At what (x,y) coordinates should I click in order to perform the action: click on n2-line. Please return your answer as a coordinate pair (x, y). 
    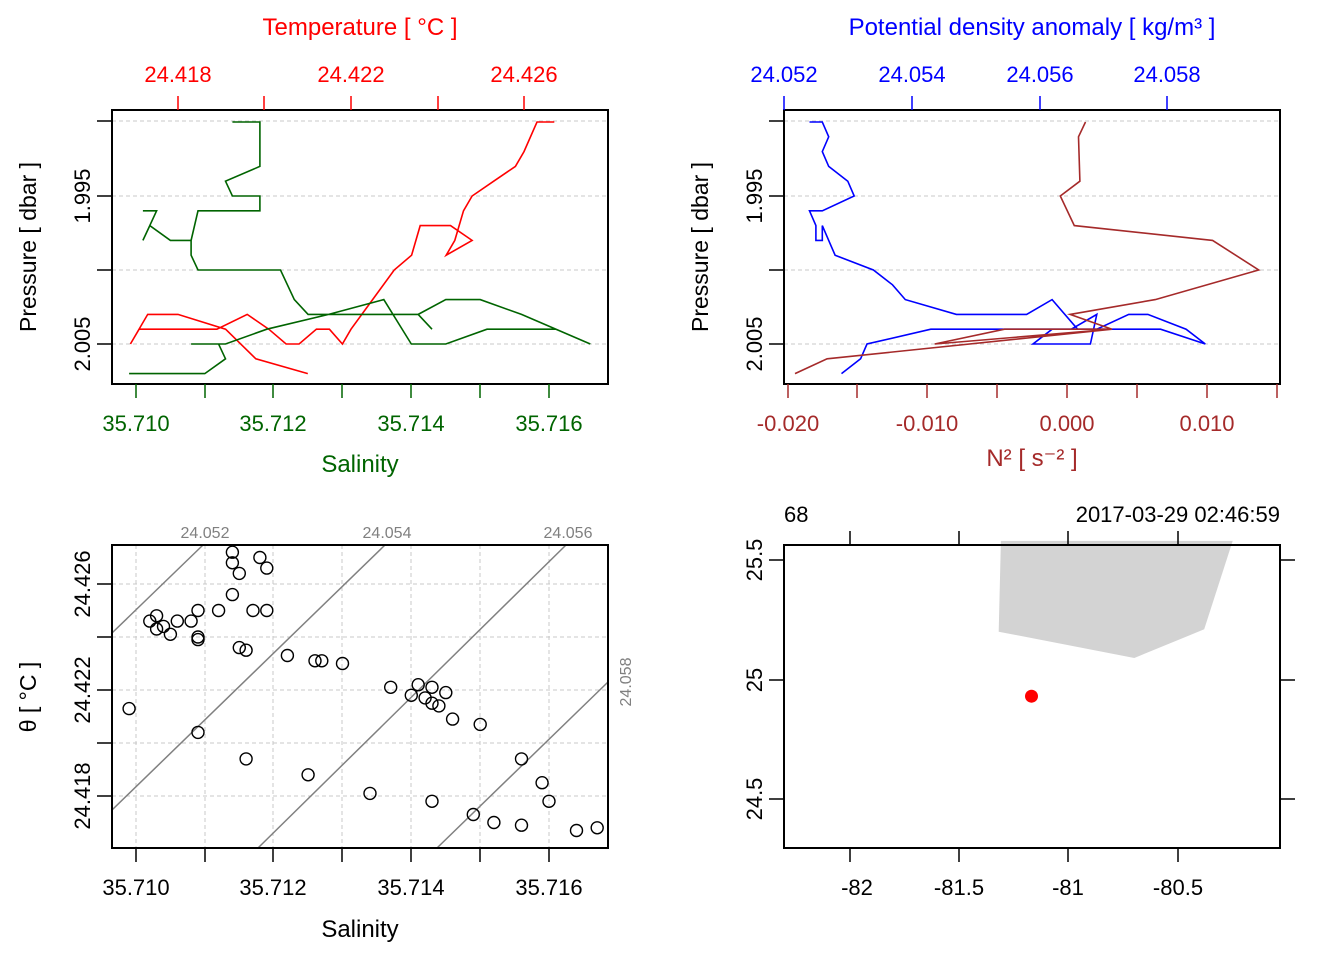
    Looking at the image, I should click on (1027, 248).